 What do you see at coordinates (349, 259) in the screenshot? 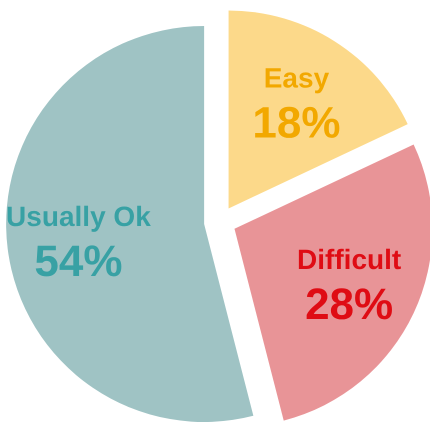
I see `slice-label: Difficult` at bounding box center [349, 259].